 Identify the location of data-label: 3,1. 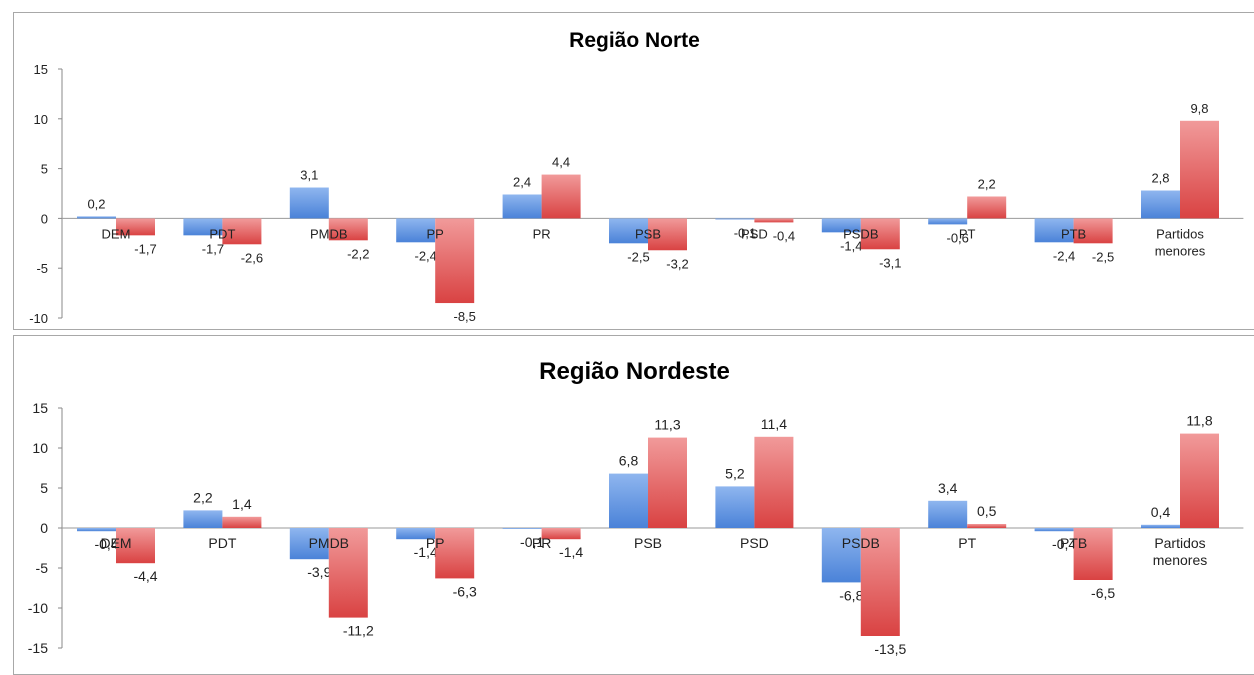
(309, 175).